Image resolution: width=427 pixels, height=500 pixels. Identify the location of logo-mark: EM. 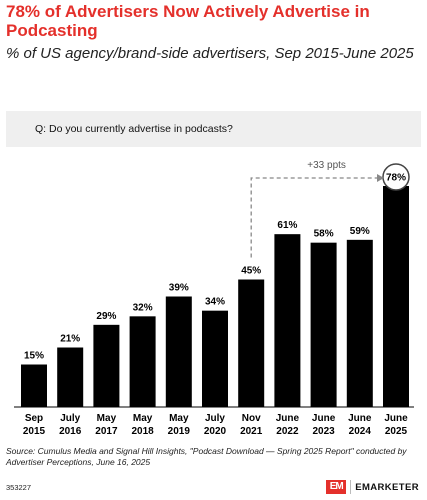
(336, 487).